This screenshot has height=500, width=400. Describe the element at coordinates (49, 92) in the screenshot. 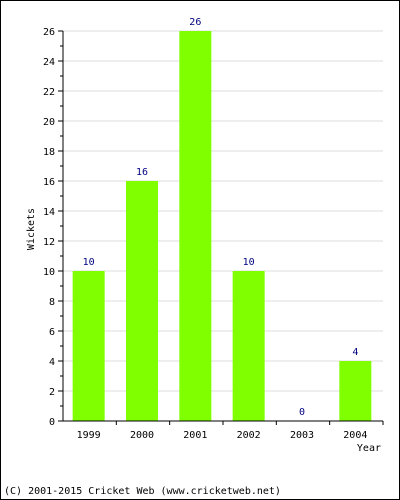

I see `y-tick-label: 22` at that location.